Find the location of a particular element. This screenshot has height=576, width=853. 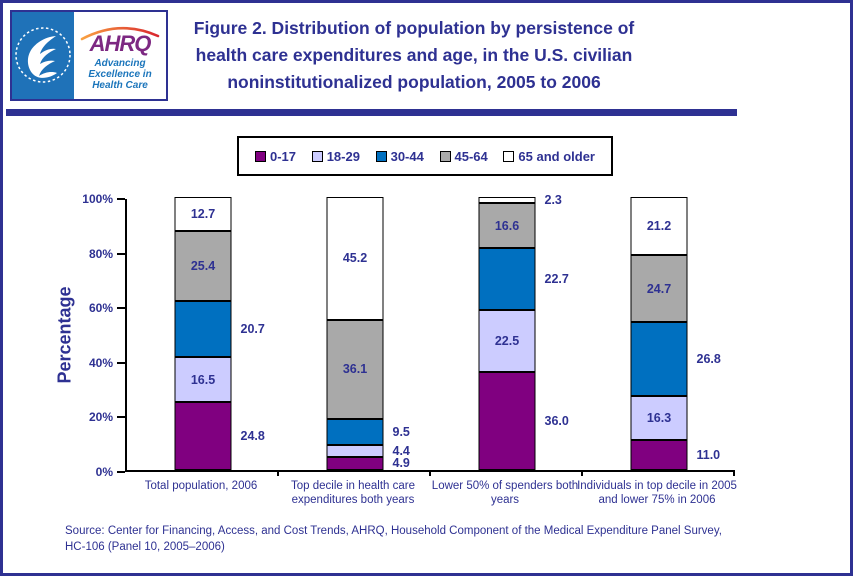

legend-item: 30-44 is located at coordinates (399, 156).